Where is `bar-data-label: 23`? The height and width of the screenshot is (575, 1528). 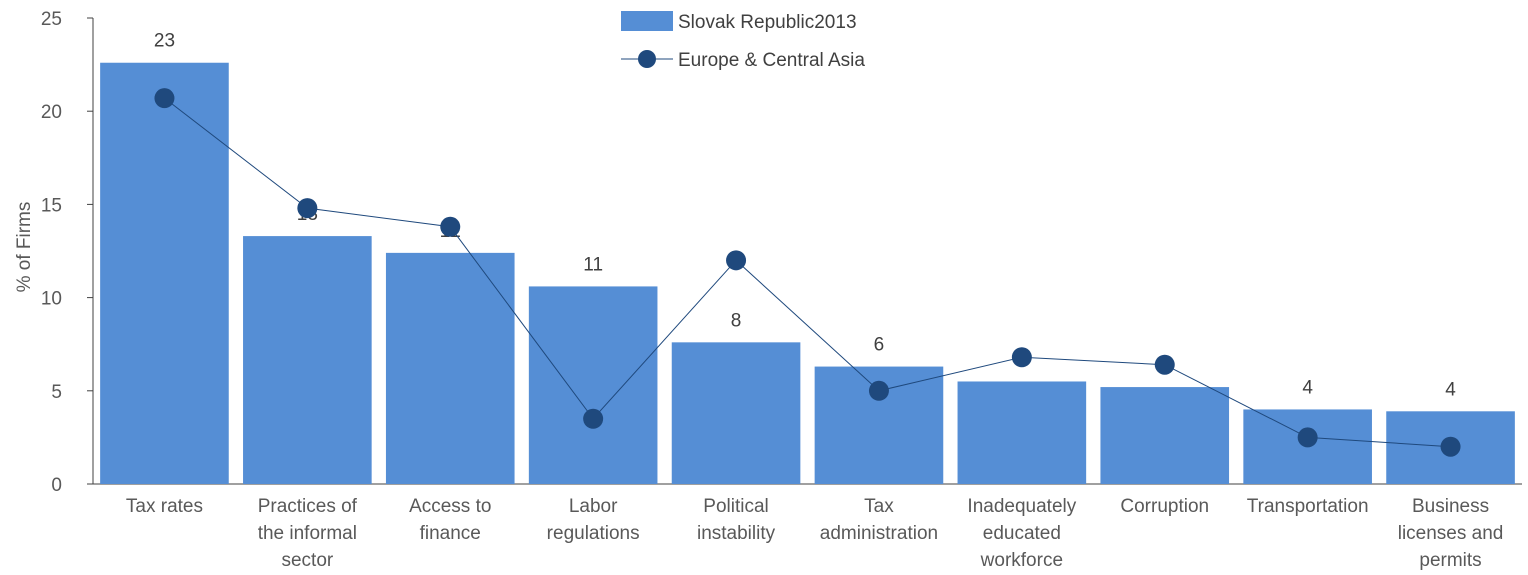 bar-data-label: 23 is located at coordinates (164, 41).